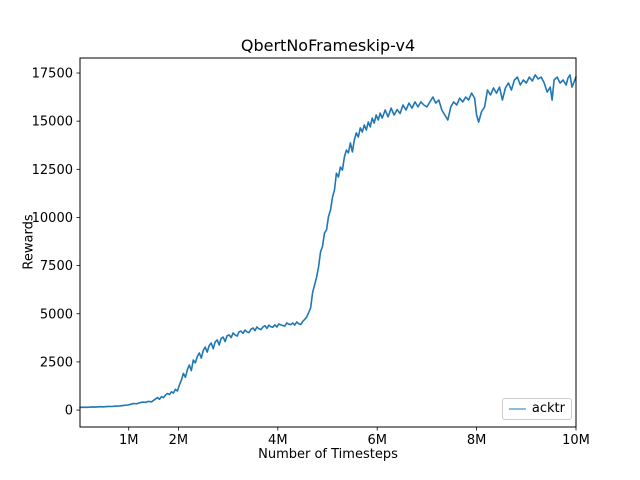  What do you see at coordinates (328, 454) in the screenshot?
I see `x-axis-label: Number of Timesteps` at bounding box center [328, 454].